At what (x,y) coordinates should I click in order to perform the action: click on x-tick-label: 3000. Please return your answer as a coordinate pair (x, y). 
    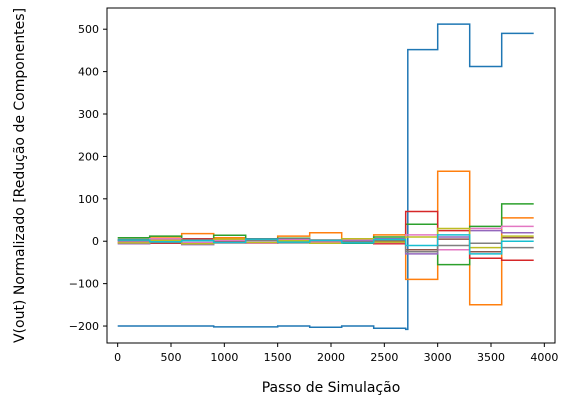
    Looking at the image, I should click on (438, 357).